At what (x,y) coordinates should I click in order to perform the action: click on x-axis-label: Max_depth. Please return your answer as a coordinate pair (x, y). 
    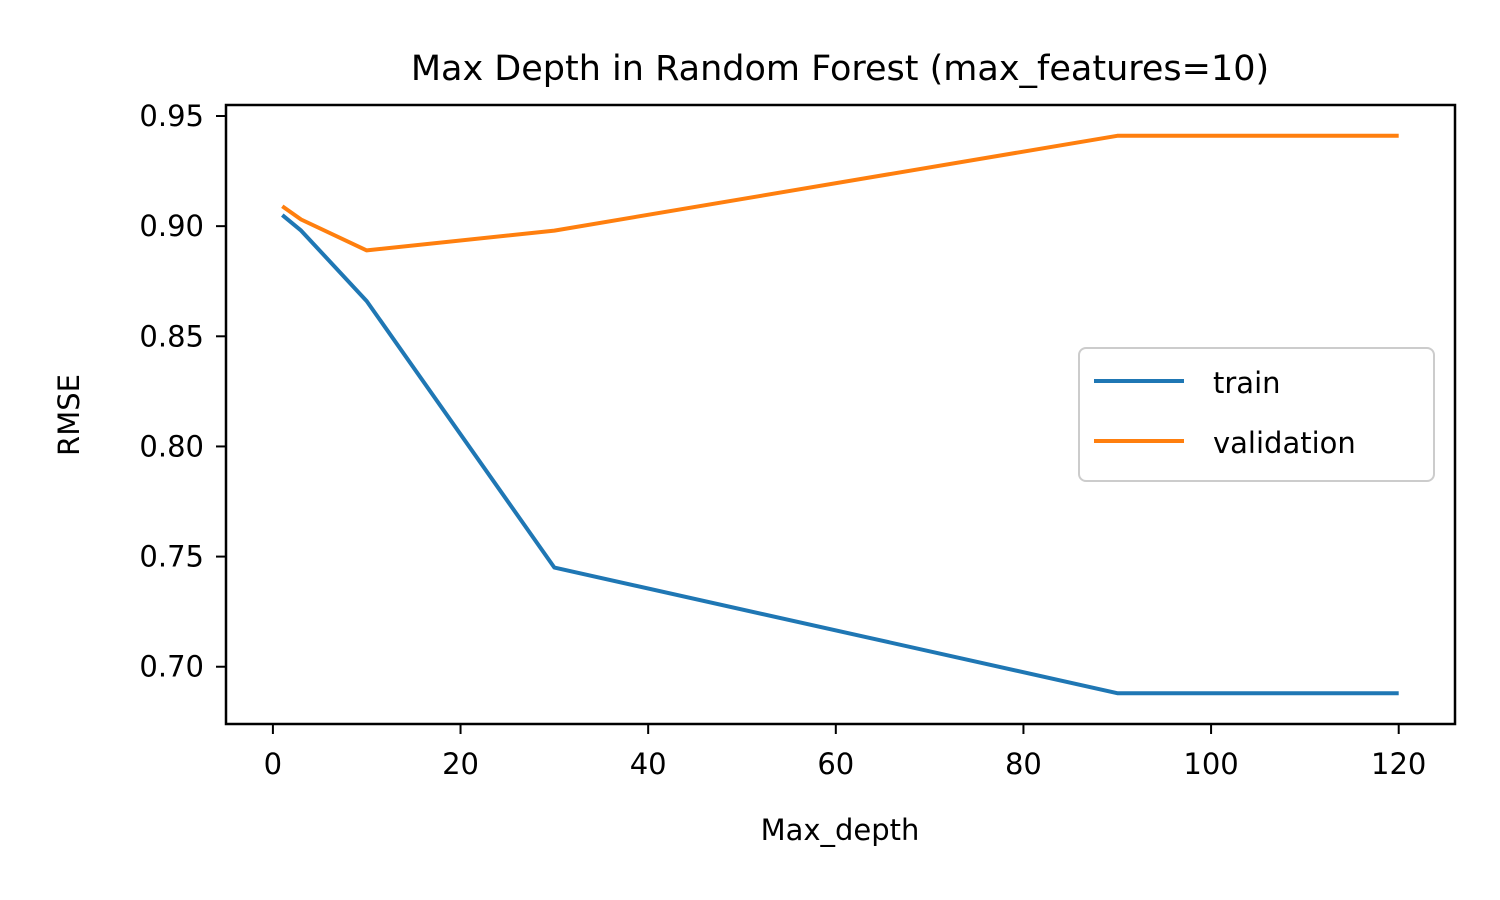
    Looking at the image, I should click on (840, 830).